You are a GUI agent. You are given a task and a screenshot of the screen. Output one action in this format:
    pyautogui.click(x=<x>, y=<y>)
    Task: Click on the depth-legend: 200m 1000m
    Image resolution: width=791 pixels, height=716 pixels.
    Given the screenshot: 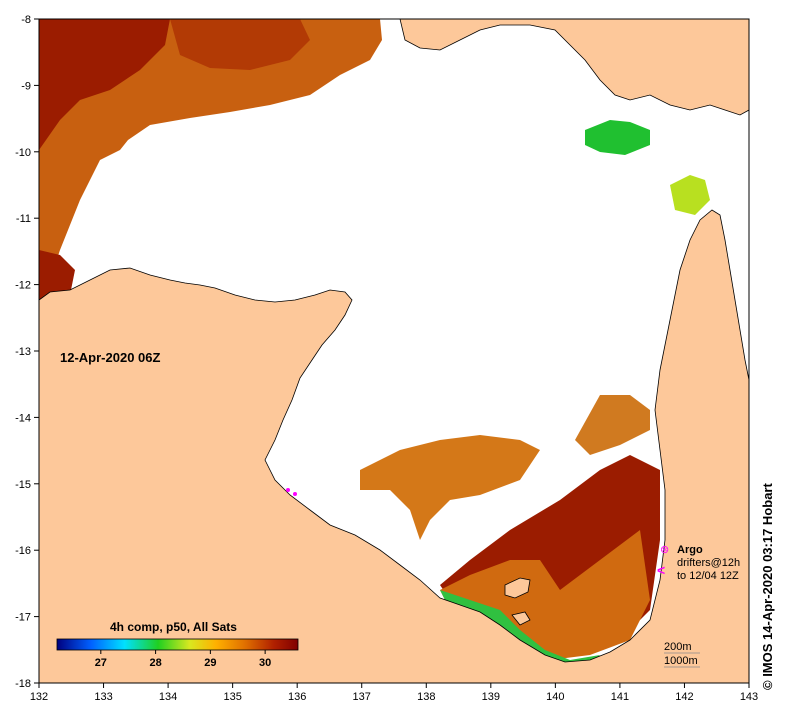 What is the action you would take?
    pyautogui.click(x=682, y=654)
    